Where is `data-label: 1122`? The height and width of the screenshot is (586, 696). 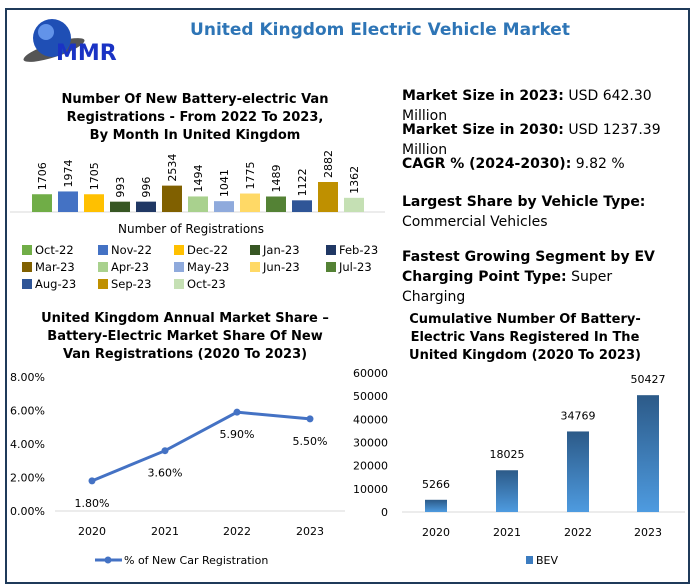 data-label: 1122 is located at coordinates (302, 182).